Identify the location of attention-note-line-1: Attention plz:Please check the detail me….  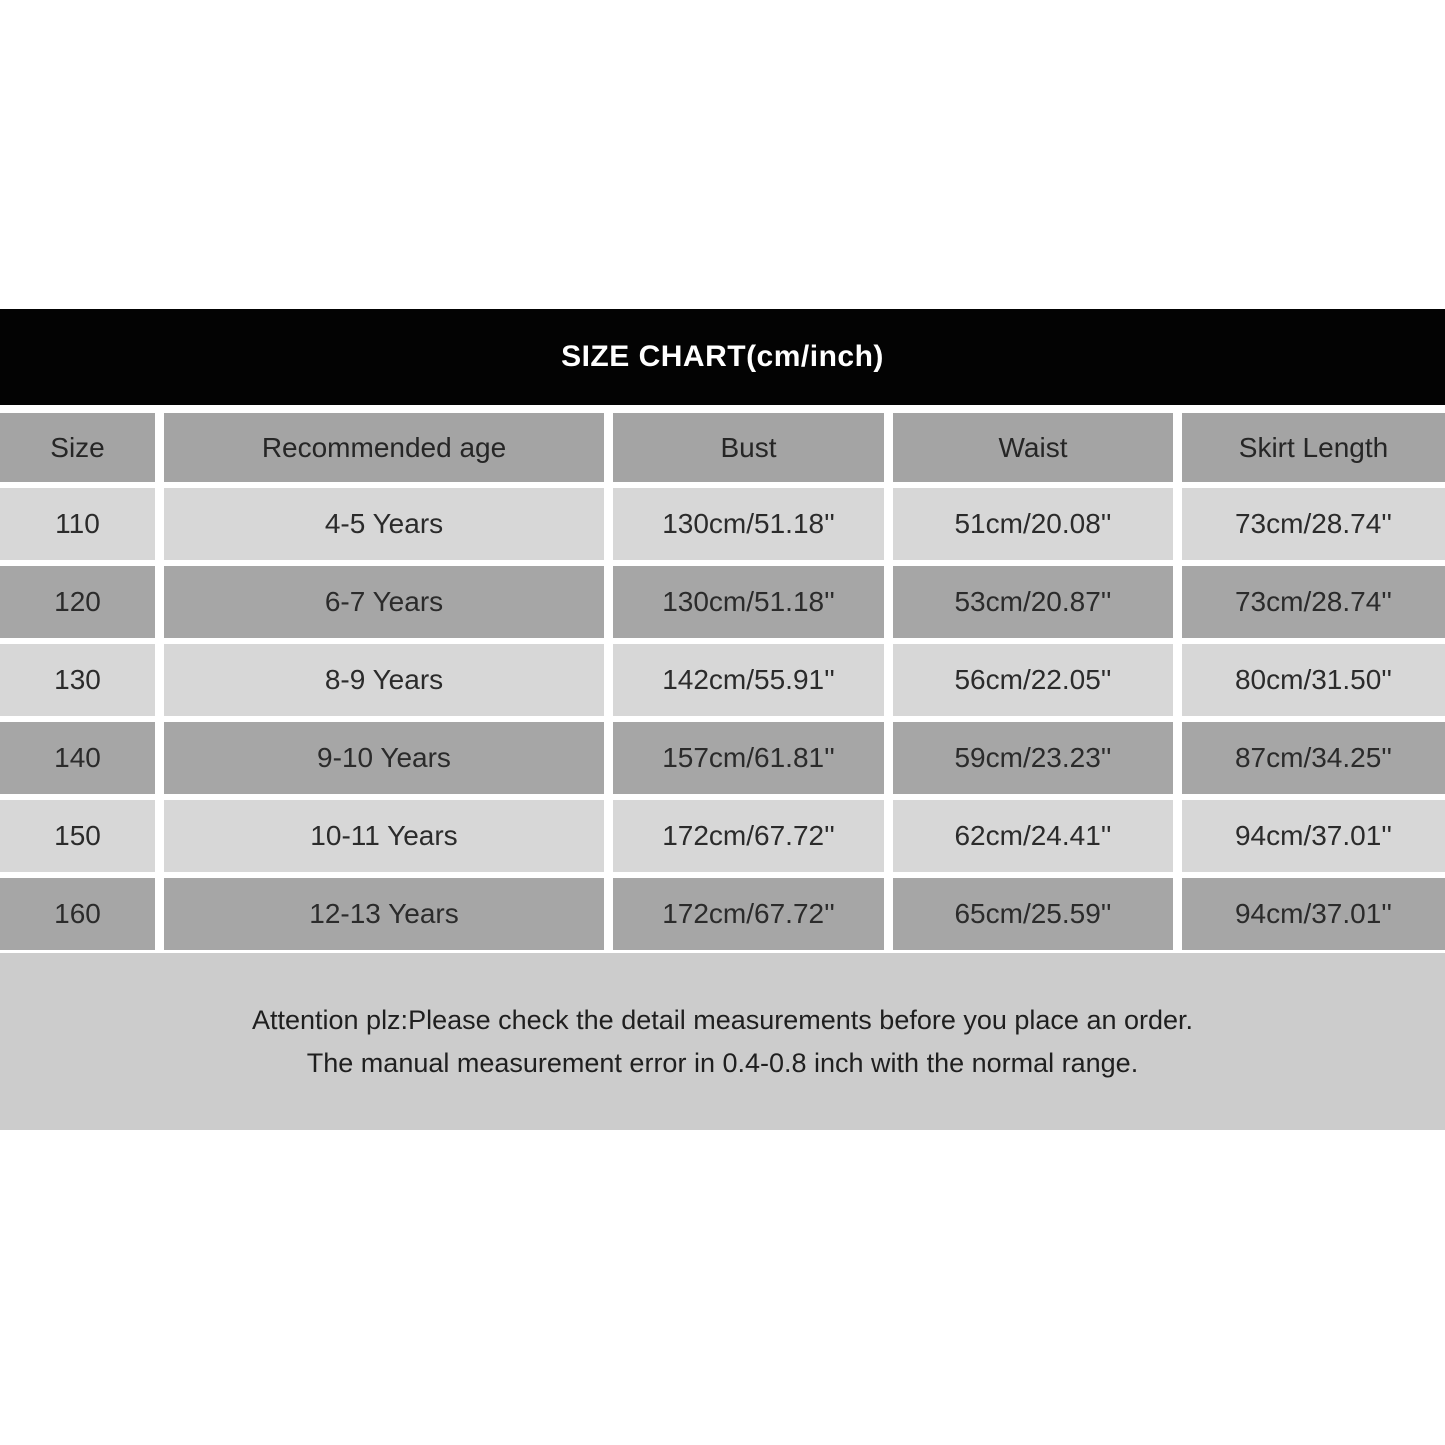
(722, 1019).